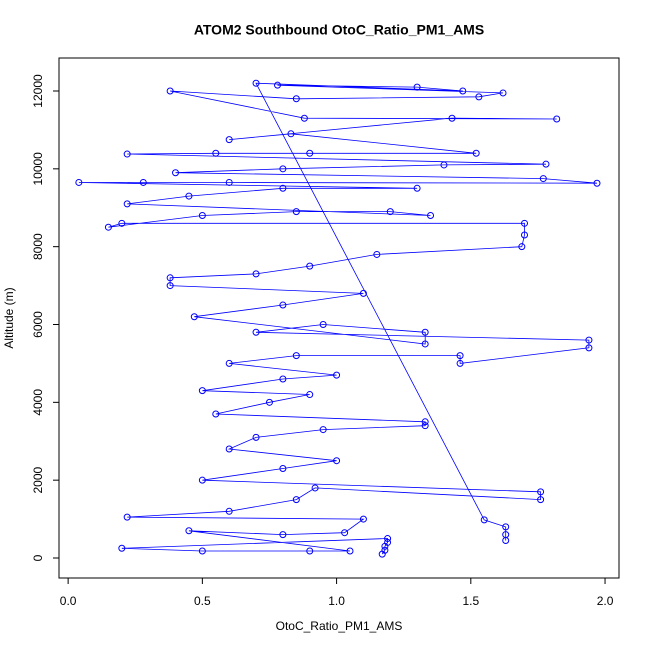 This screenshot has height=650, width=650. I want to click on y-tick-label: 6000, so click(38, 324).